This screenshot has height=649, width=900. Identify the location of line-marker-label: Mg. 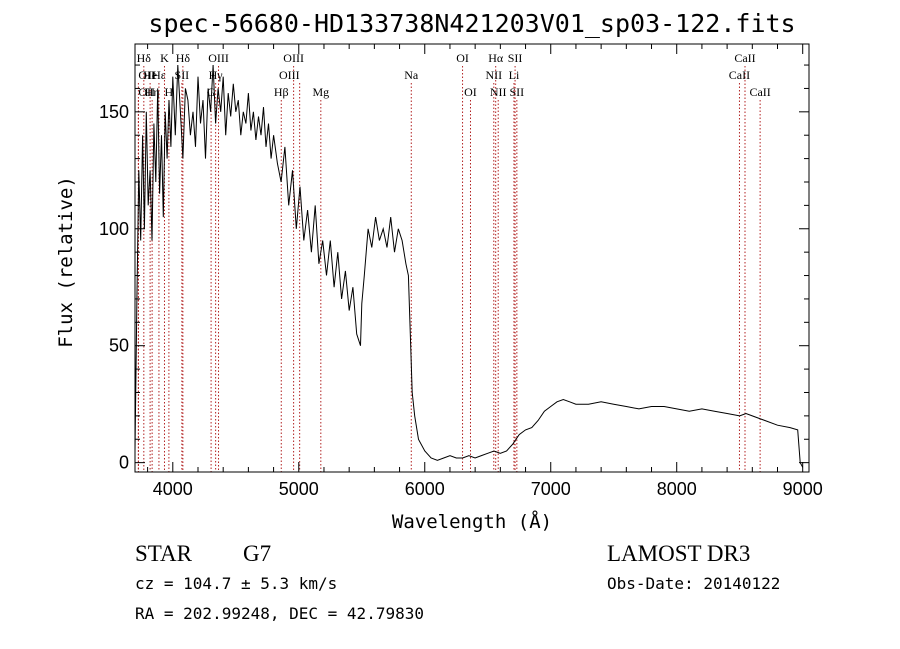
(320, 92).